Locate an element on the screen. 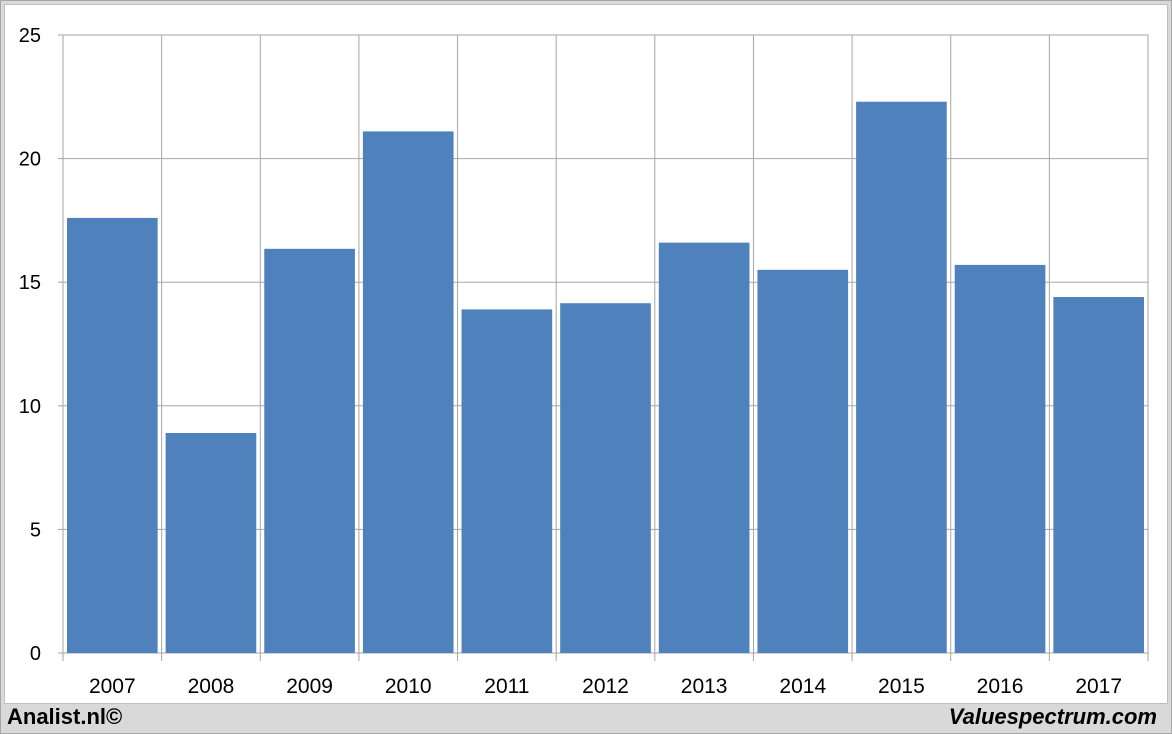  bar-2007 is located at coordinates (112, 435).